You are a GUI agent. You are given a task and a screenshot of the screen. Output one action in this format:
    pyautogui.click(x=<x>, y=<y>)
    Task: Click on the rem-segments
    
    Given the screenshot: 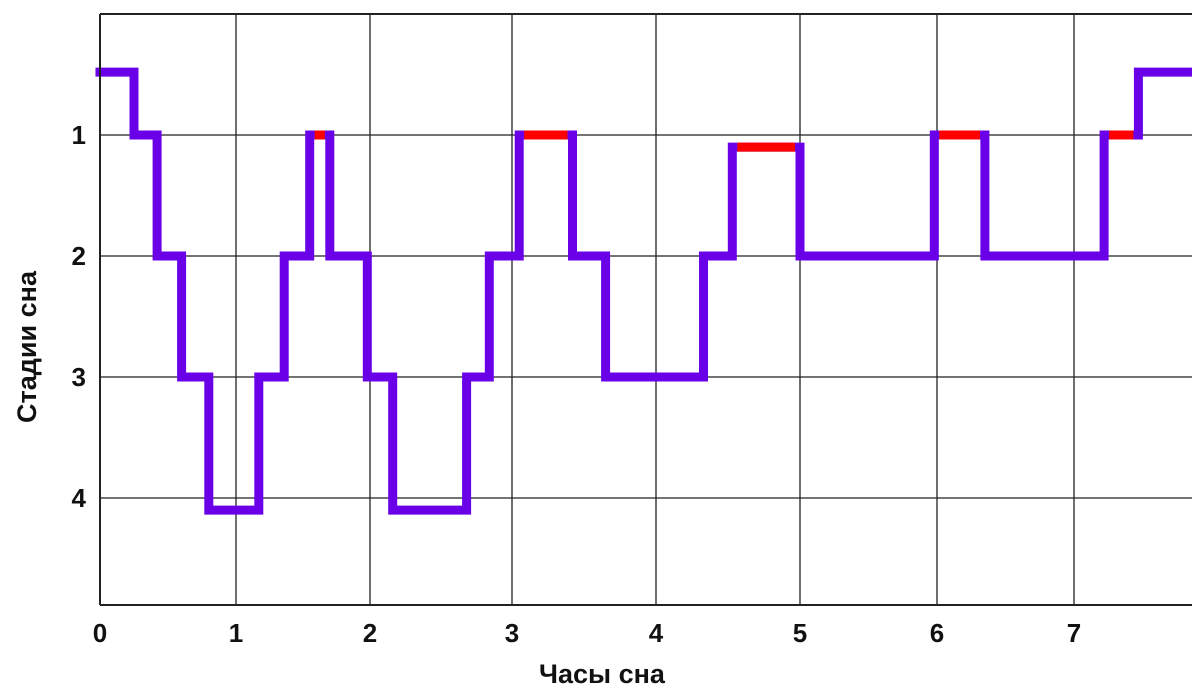 What is the action you would take?
    pyautogui.click(x=724, y=141)
    